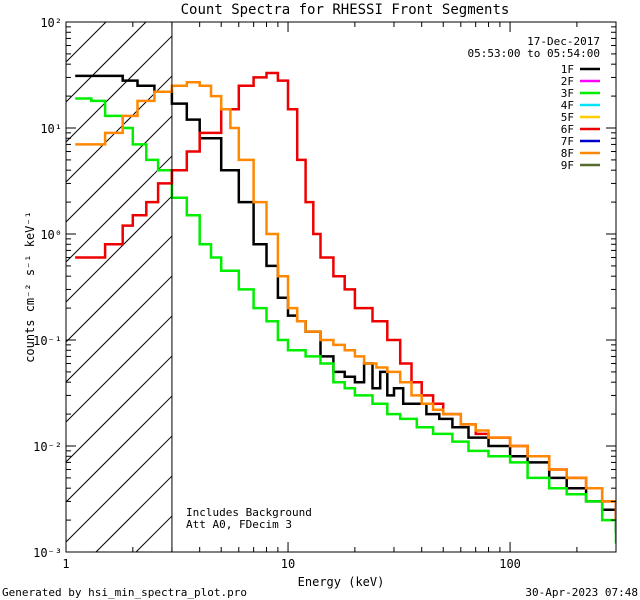 The width and height of the screenshot is (640, 600). What do you see at coordinates (51, 23) in the screenshot?
I see `y-tick-label: 10²` at bounding box center [51, 23].